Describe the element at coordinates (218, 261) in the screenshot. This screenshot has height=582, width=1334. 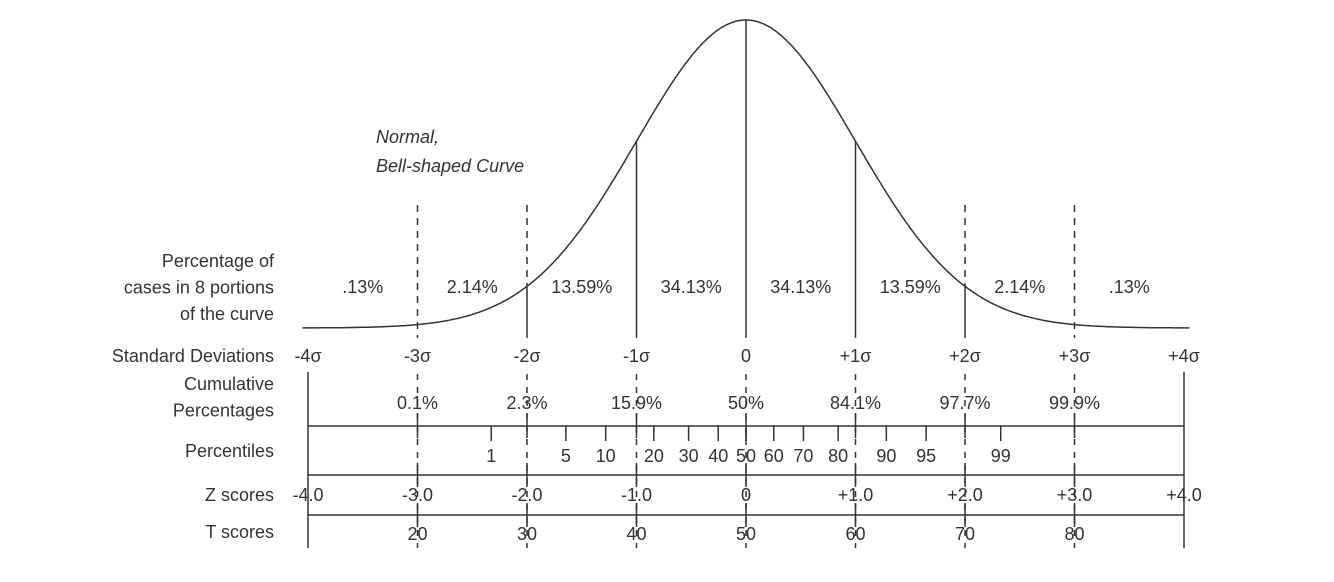
I see `row-label: Percentage of` at that location.